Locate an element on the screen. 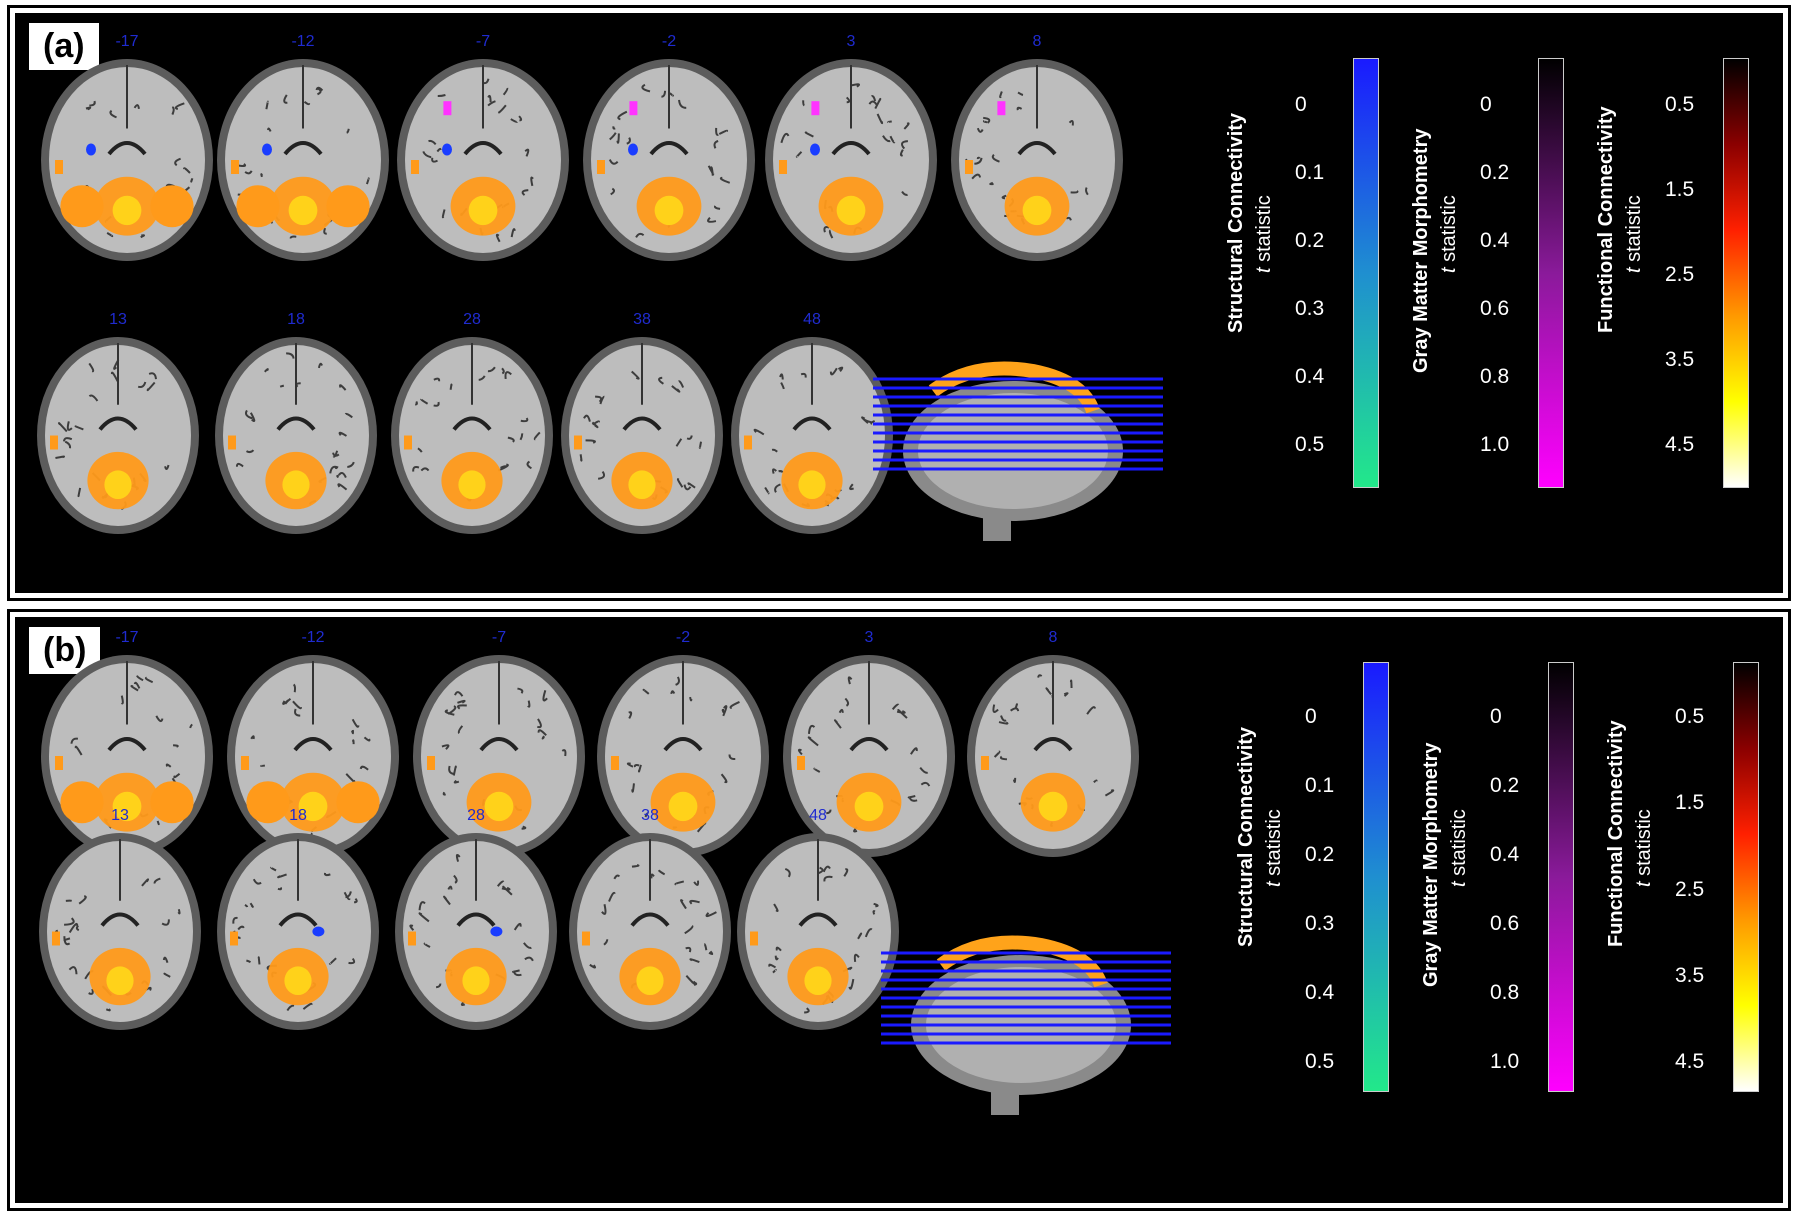  panel-label: (b) is located at coordinates (65, 650).